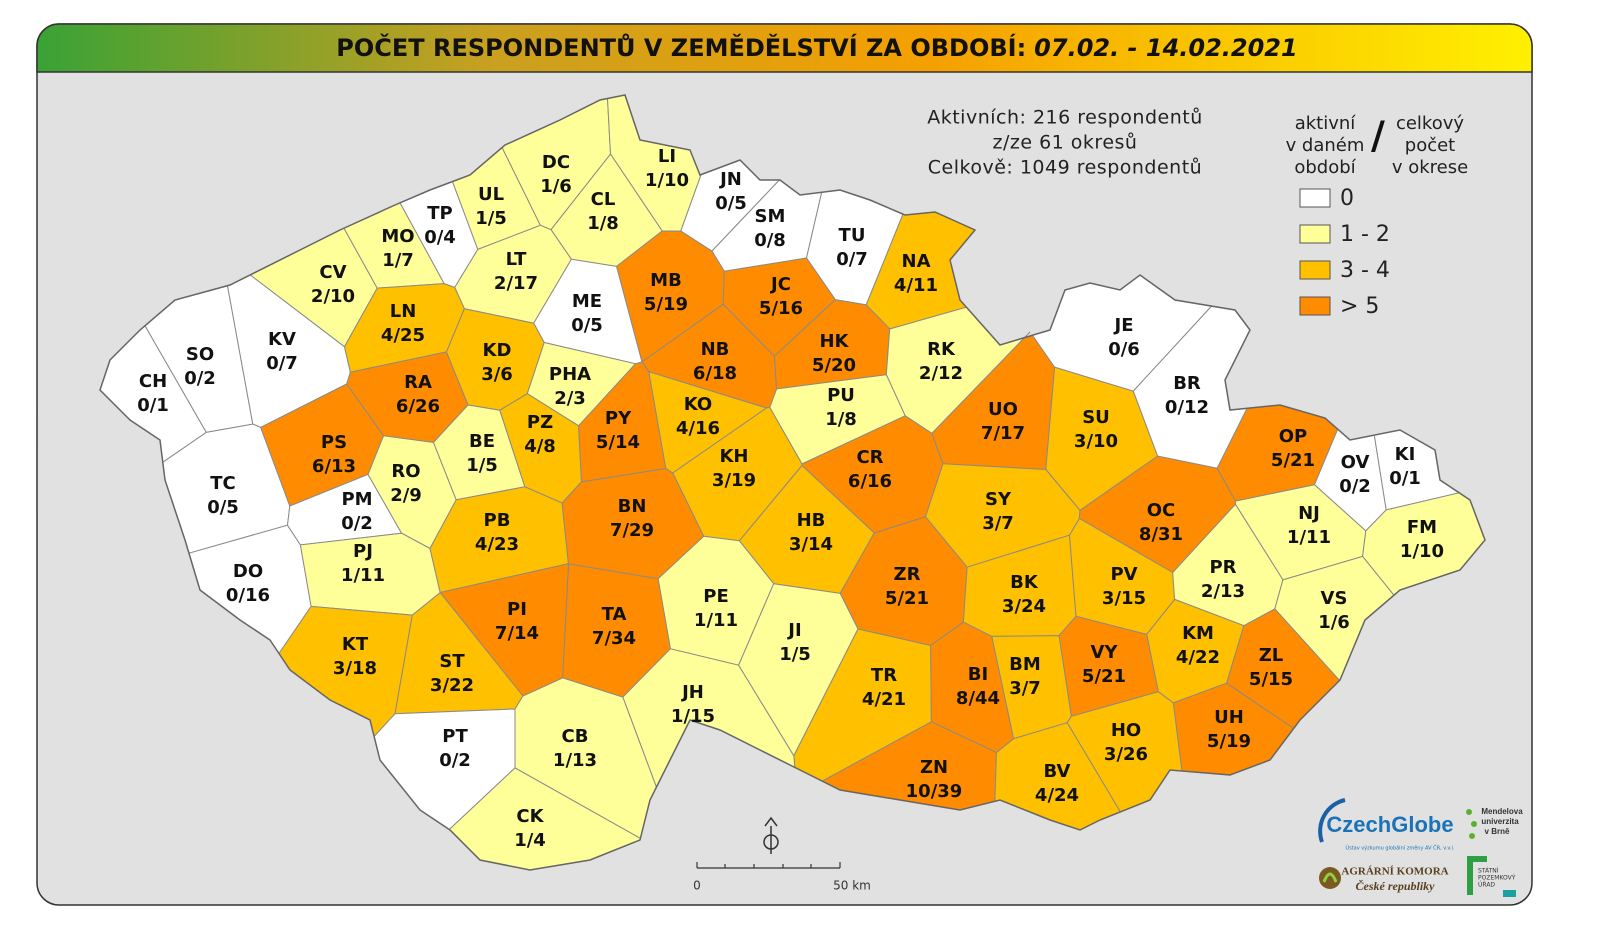  Describe the element at coordinates (516, 283) in the screenshot. I see `district-count: 2/17` at that location.